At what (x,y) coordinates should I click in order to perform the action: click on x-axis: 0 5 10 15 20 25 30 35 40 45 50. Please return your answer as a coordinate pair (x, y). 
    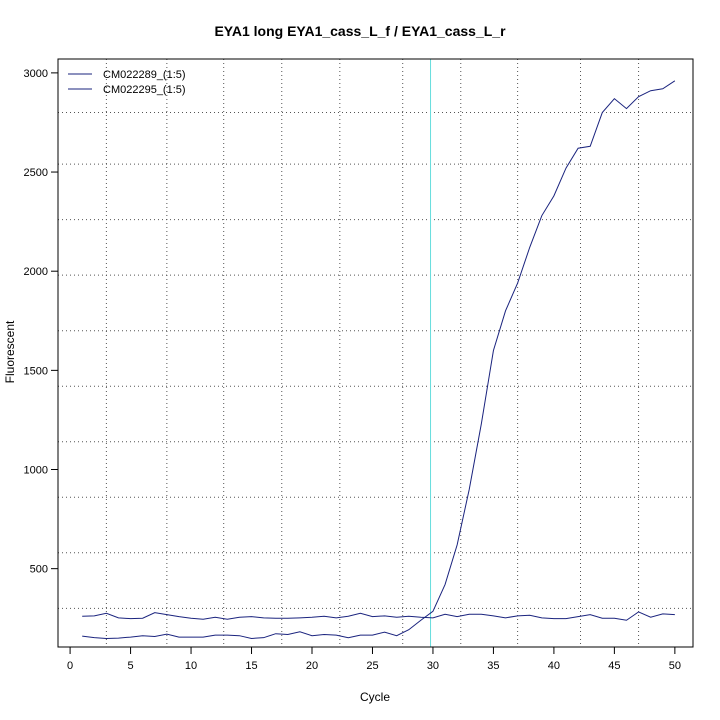
    Looking at the image, I should click on (374, 659).